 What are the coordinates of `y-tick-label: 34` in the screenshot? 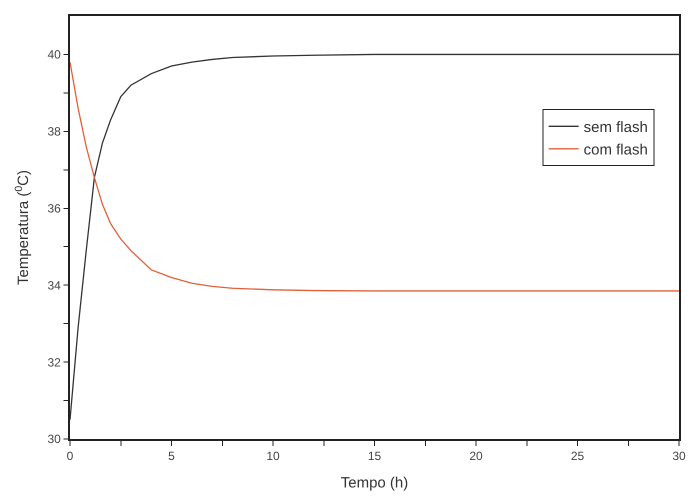 It's located at (54, 285).